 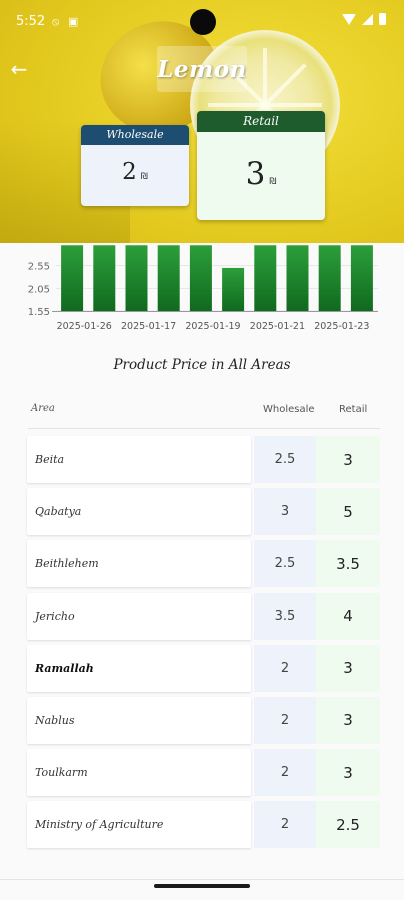 I want to click on retail-price-cell: 4, so click(x=348, y=616).